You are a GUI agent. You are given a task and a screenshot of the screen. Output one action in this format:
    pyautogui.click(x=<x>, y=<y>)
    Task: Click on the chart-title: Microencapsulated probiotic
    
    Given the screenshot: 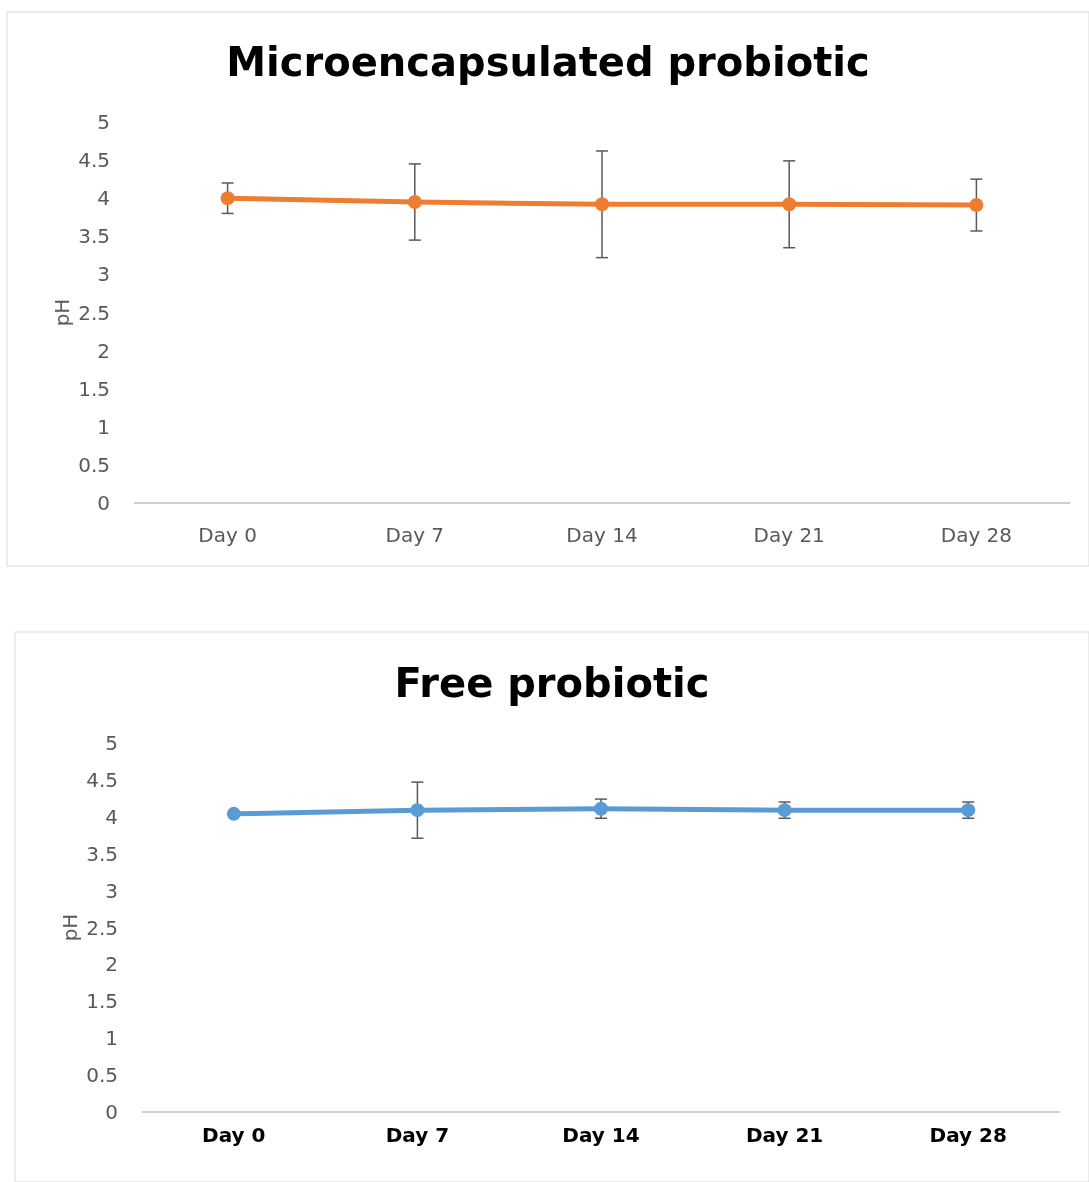 What is the action you would take?
    pyautogui.click(x=548, y=62)
    